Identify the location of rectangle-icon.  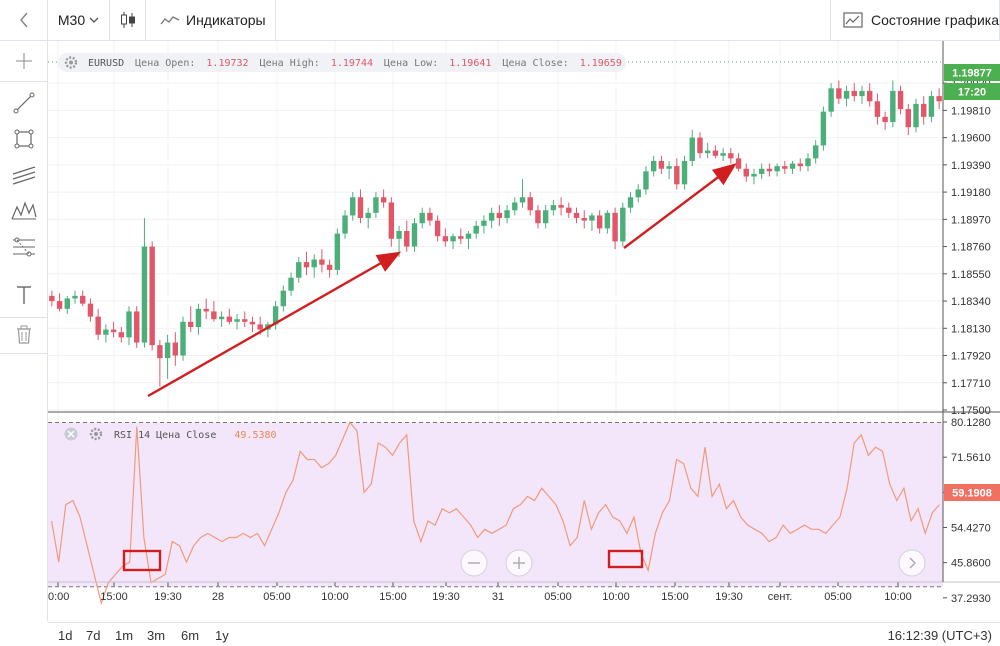
(23, 139).